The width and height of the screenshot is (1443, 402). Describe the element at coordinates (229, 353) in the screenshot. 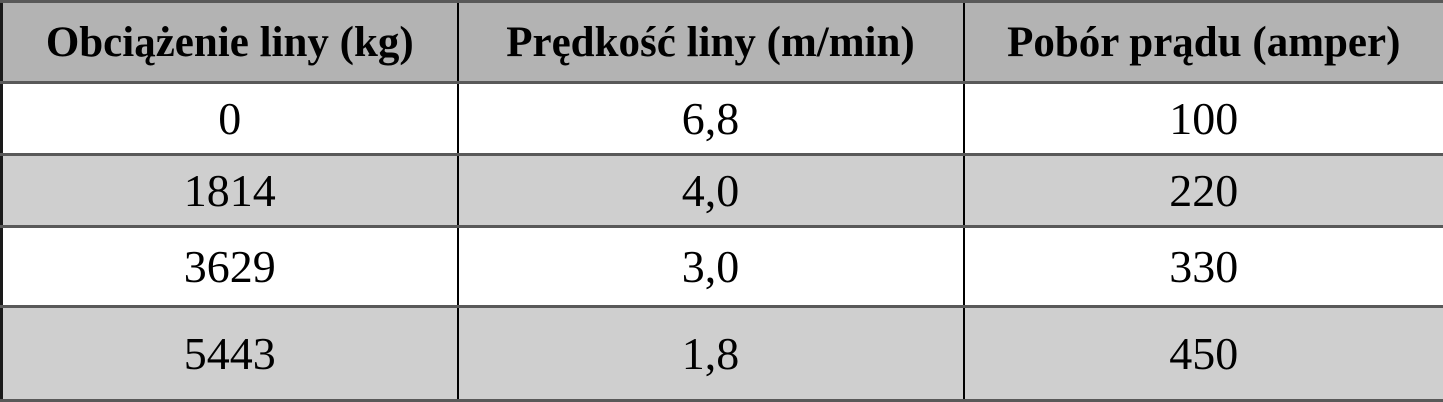

I see `cell-rope-load: 5443` at that location.